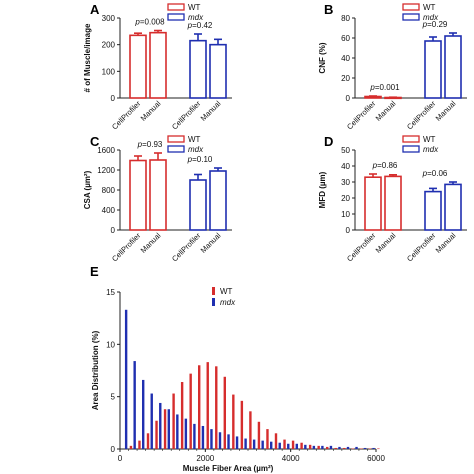 Image resolution: width=474 pixels, height=474 pixels. Describe the element at coordinates (110, 292) in the screenshot. I see `y-tick-label: 15` at that location.